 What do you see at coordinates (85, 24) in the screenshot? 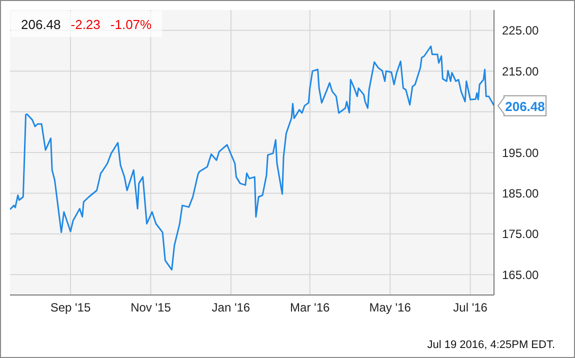
I see `annotation: -2.23` at bounding box center [85, 24].